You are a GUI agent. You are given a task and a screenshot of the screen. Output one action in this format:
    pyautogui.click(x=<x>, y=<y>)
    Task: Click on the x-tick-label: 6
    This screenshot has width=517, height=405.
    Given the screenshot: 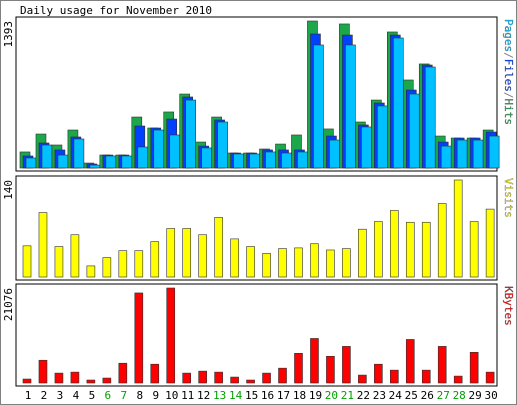 What is the action you would take?
    pyautogui.click(x=108, y=395)
    